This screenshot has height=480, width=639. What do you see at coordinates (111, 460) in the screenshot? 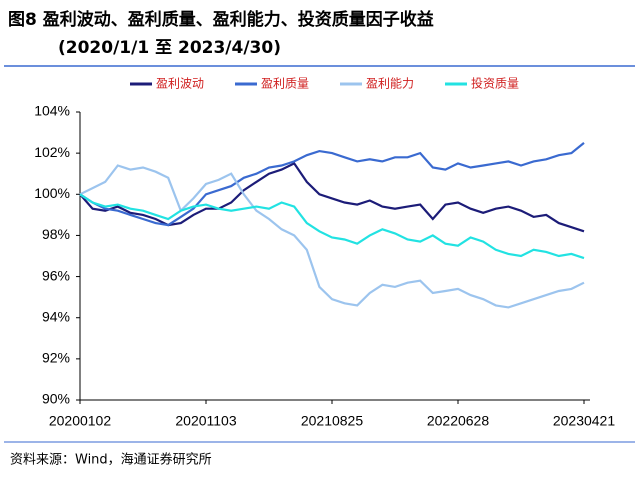
I see `source-note: 资料来源：Wind，海通证券研究所` at bounding box center [111, 460].